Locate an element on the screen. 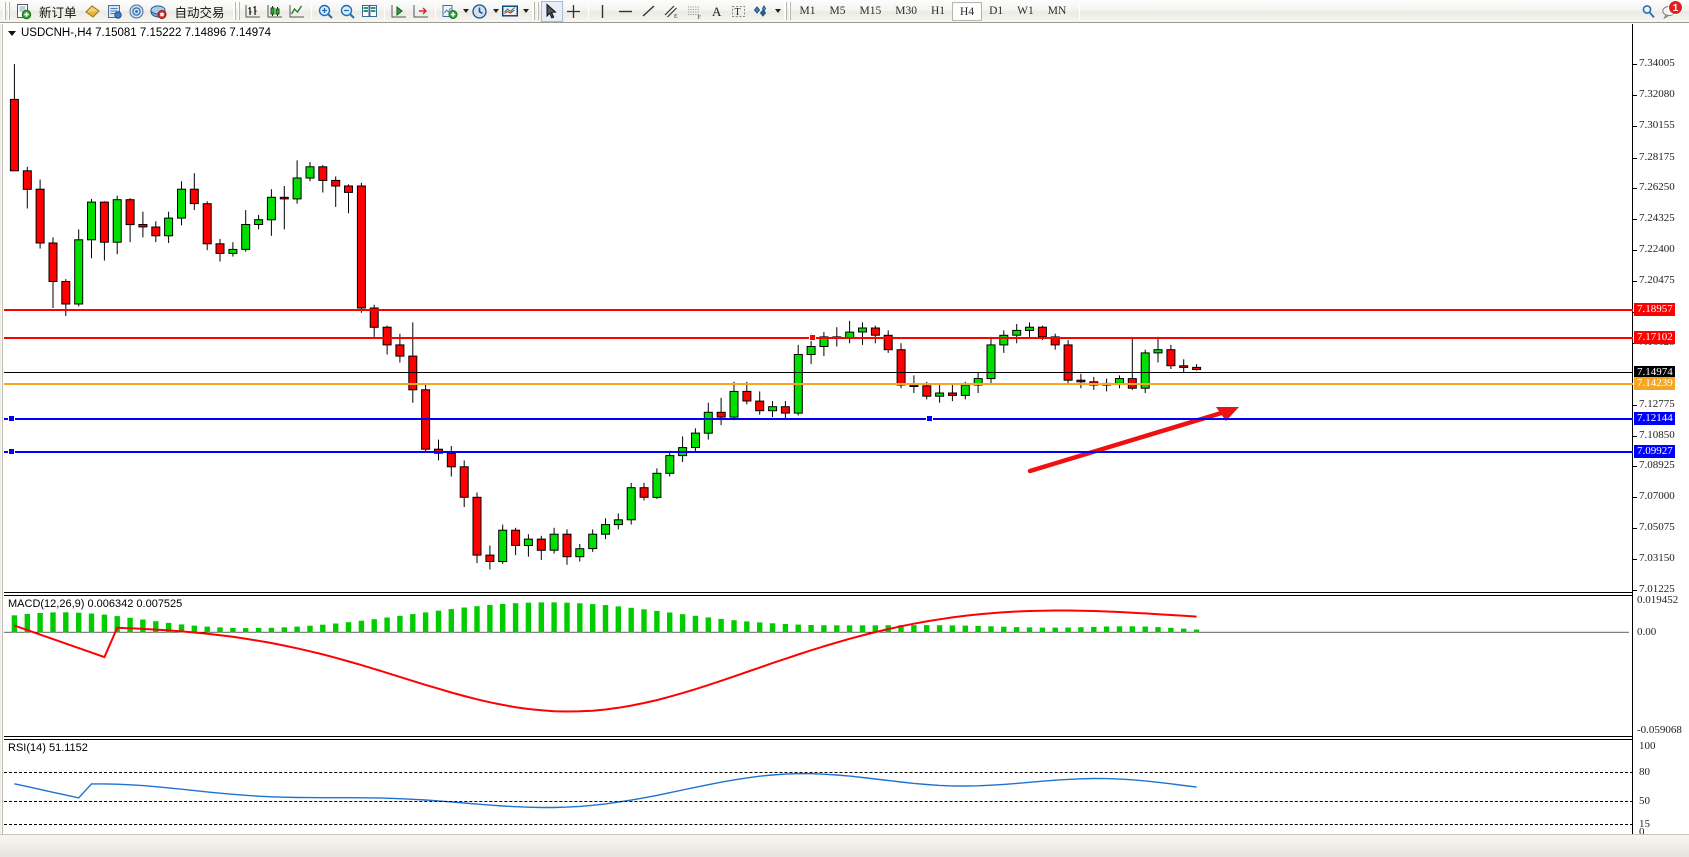 Image resolution: width=1689 pixels, height=857 pixels. auto-scroll-icon is located at coordinates (421, 11).